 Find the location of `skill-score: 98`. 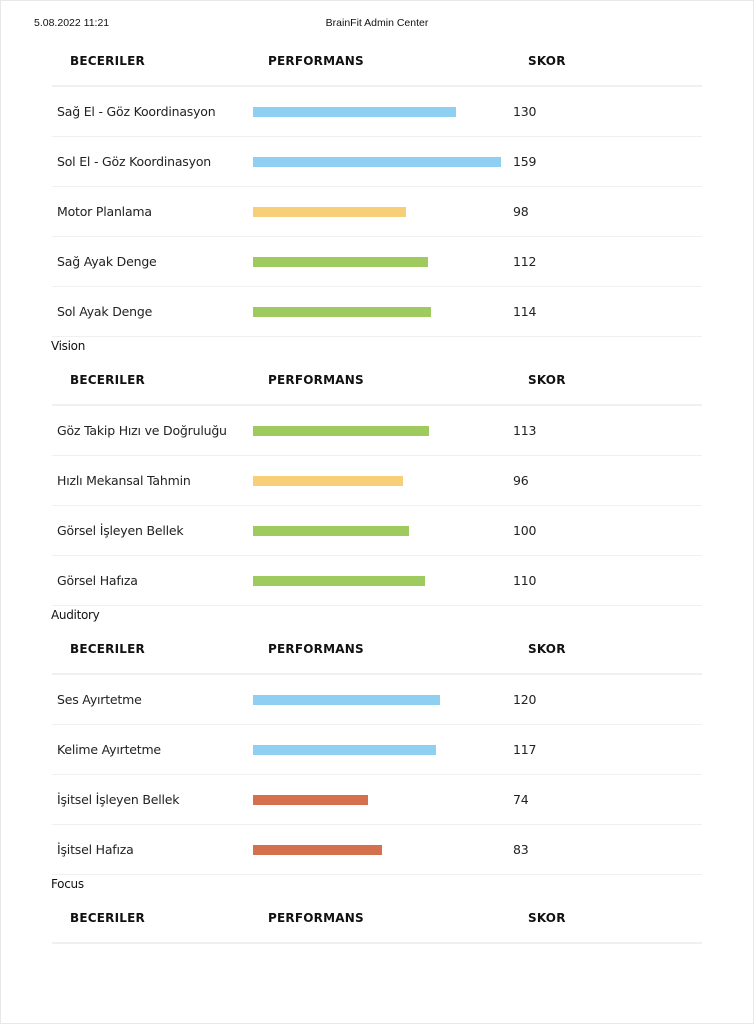

skill-score: 98 is located at coordinates (521, 211).